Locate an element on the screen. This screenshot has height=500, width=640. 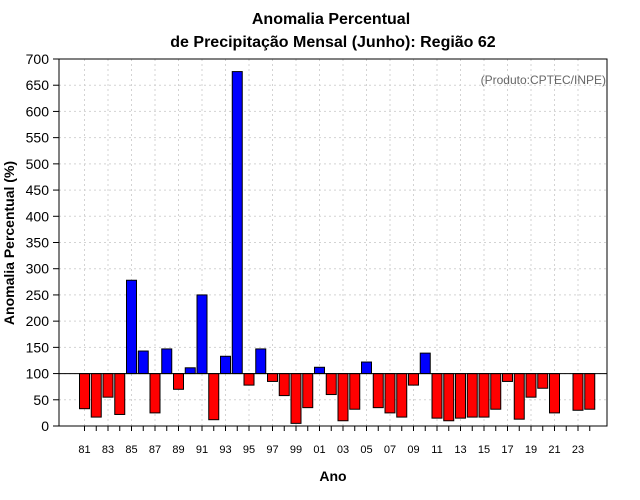
y-tick-label: 400 is located at coordinates (38, 216).